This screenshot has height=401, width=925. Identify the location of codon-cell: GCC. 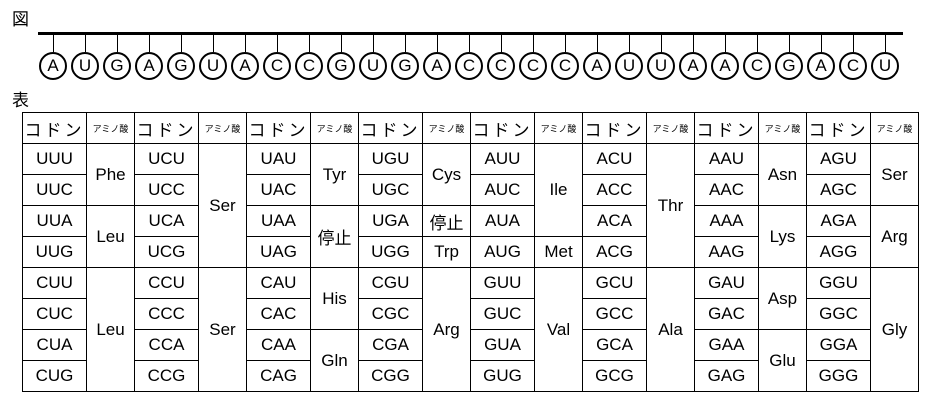
(614, 314).